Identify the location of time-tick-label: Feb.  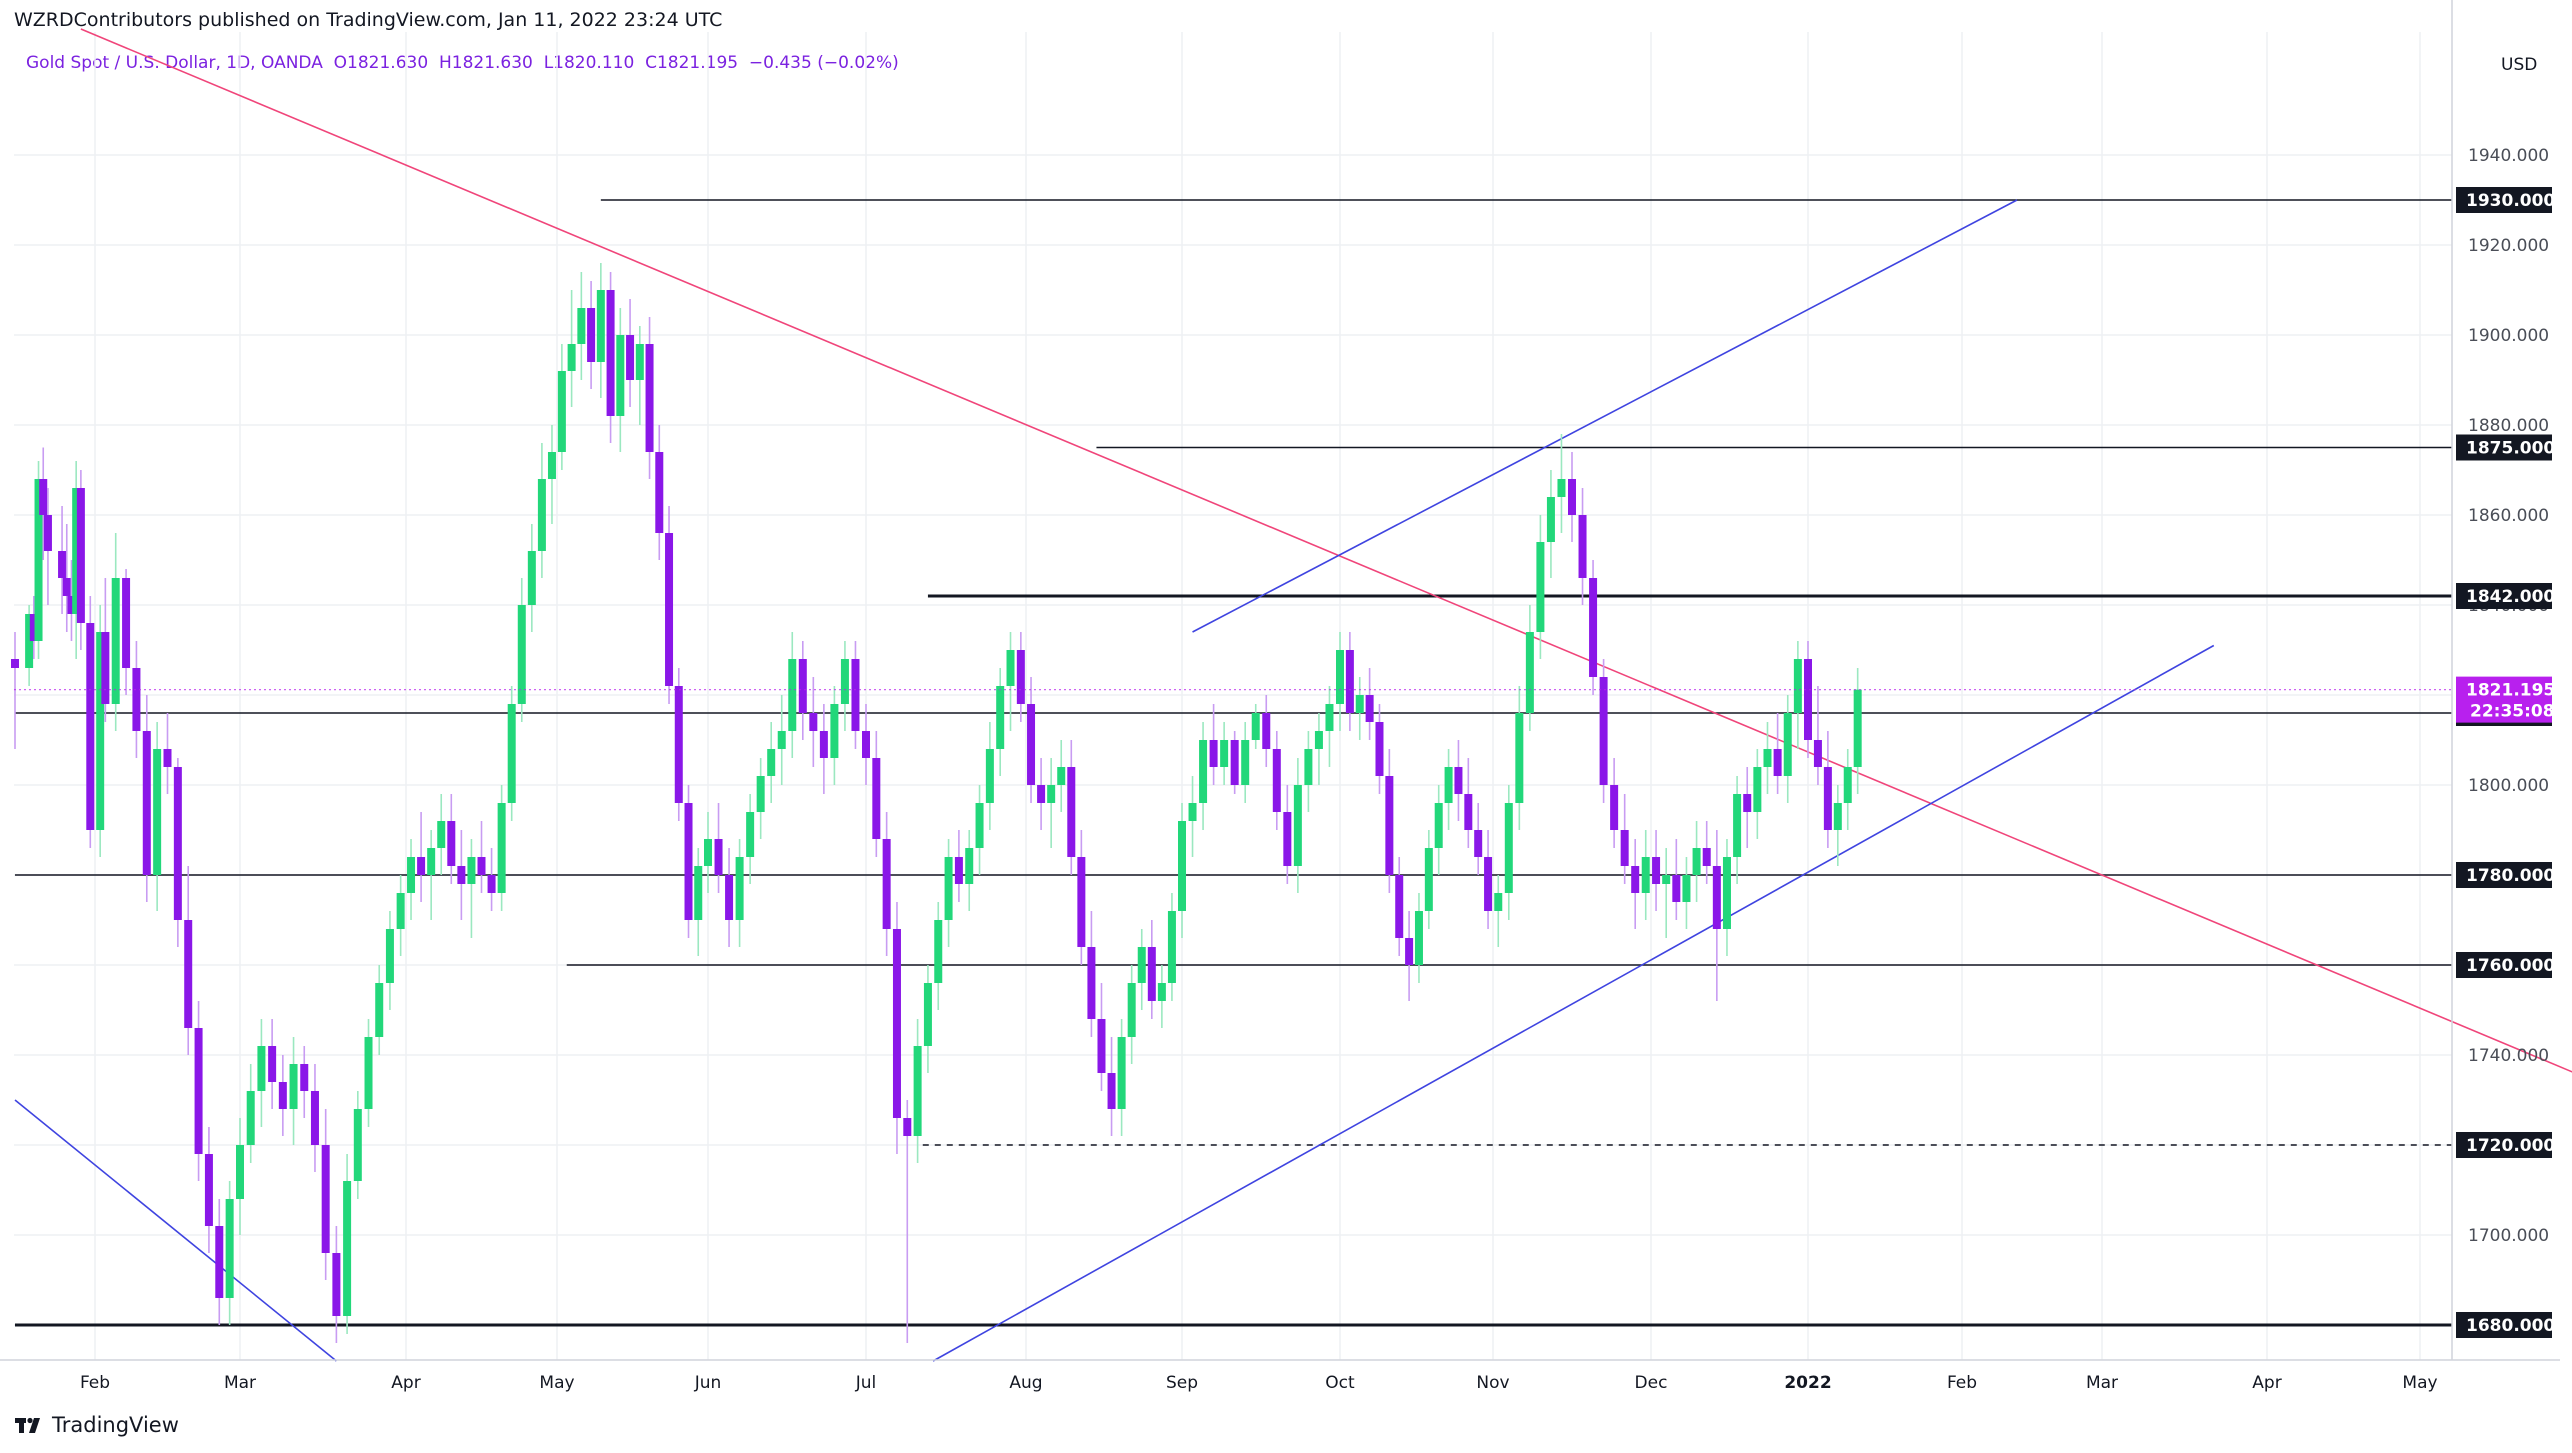
(95, 1383).